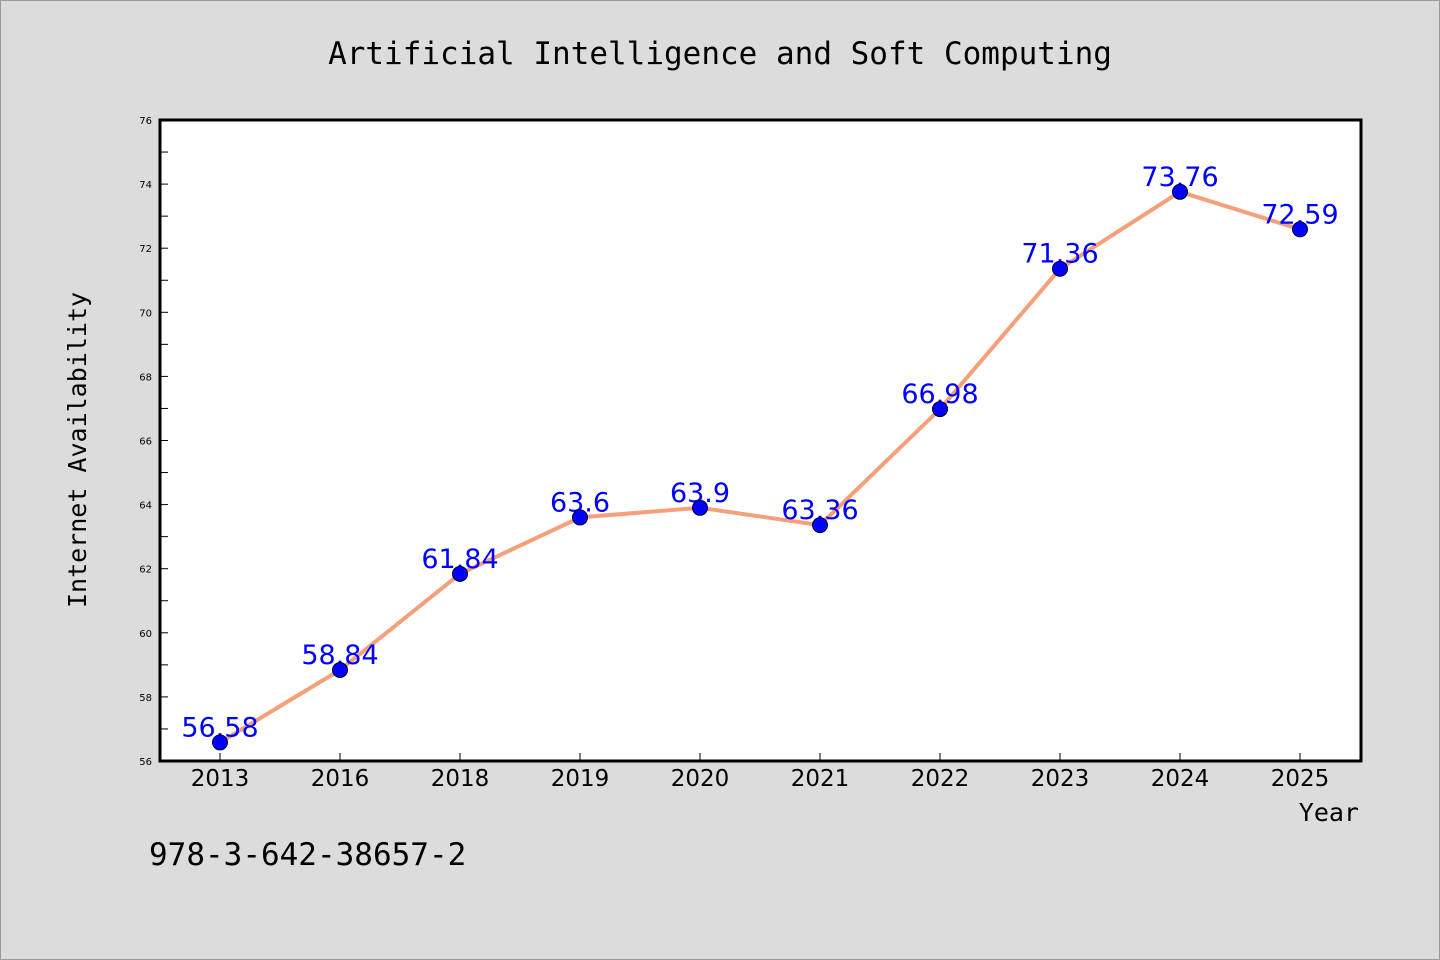  I want to click on y-tick-label: 74, so click(145, 185).